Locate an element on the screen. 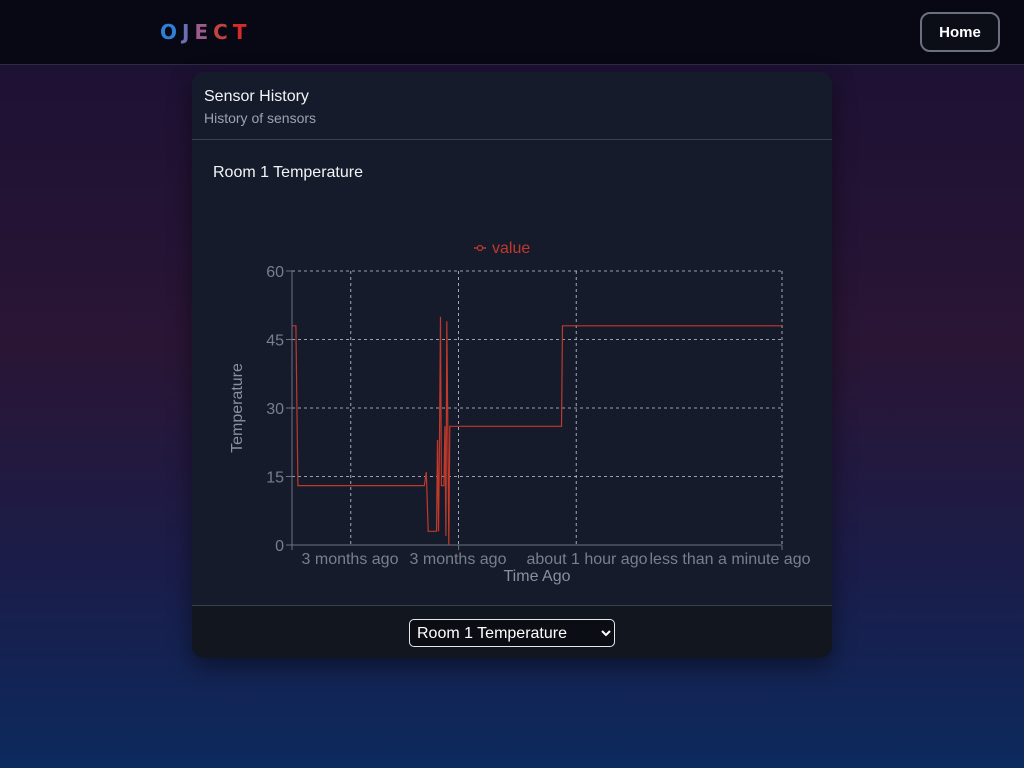 The width and height of the screenshot is (1024, 768). y-tick-label: 30 is located at coordinates (275, 409).